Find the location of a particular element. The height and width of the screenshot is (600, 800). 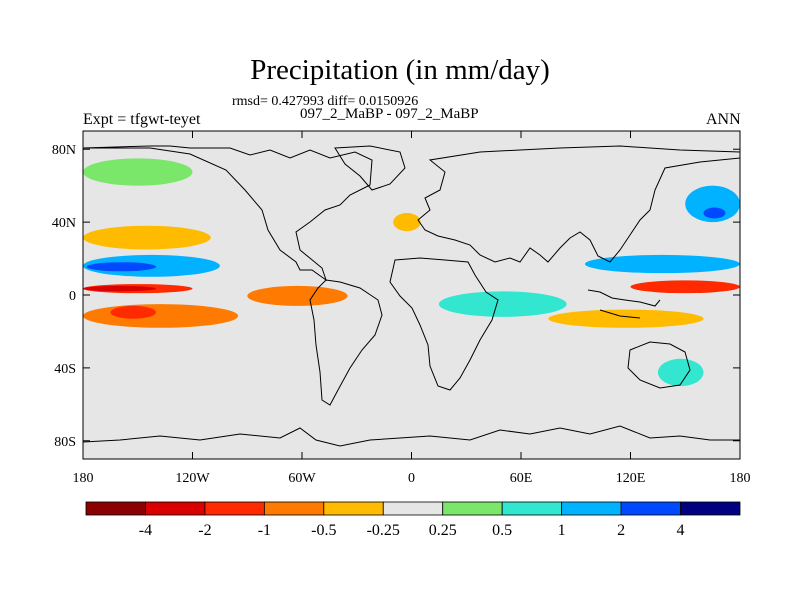

coastline-africa is located at coordinates (444, 324).